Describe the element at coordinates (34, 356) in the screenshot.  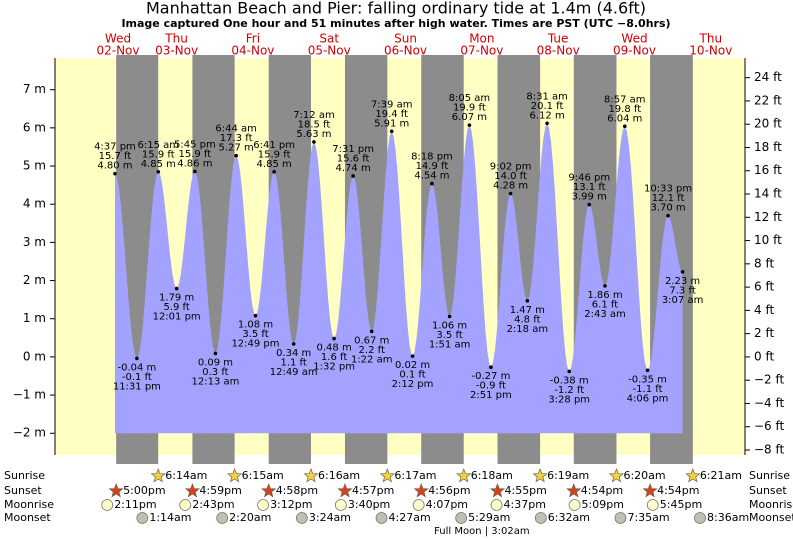
I see `y-tick-label: 0 m` at that location.